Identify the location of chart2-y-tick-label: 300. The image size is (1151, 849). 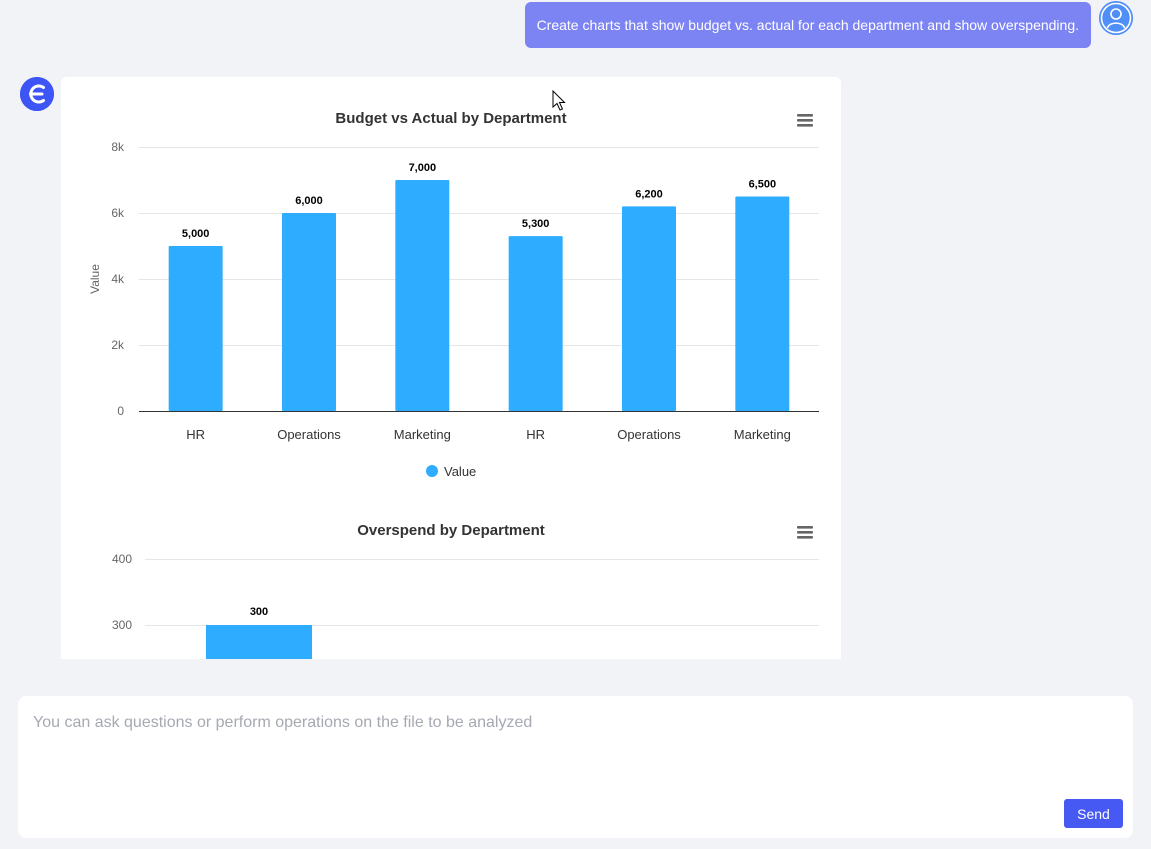
(122, 625).